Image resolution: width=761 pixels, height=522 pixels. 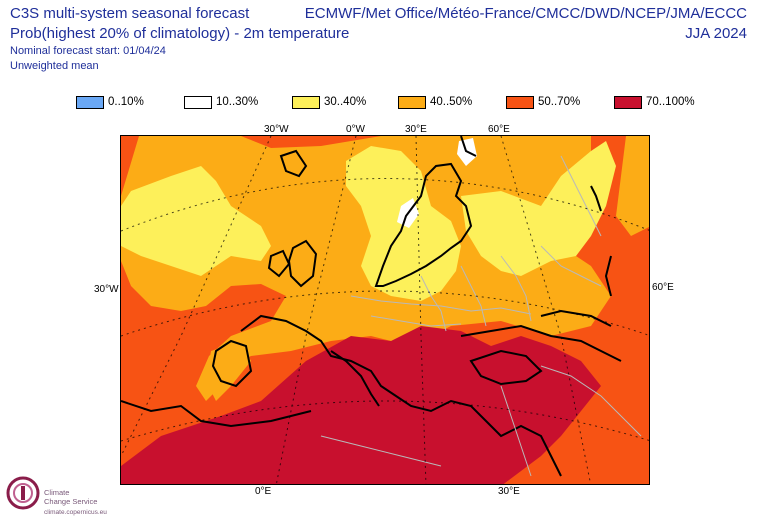 I want to click on lon-label-bottom: 30°E, so click(x=509, y=491).